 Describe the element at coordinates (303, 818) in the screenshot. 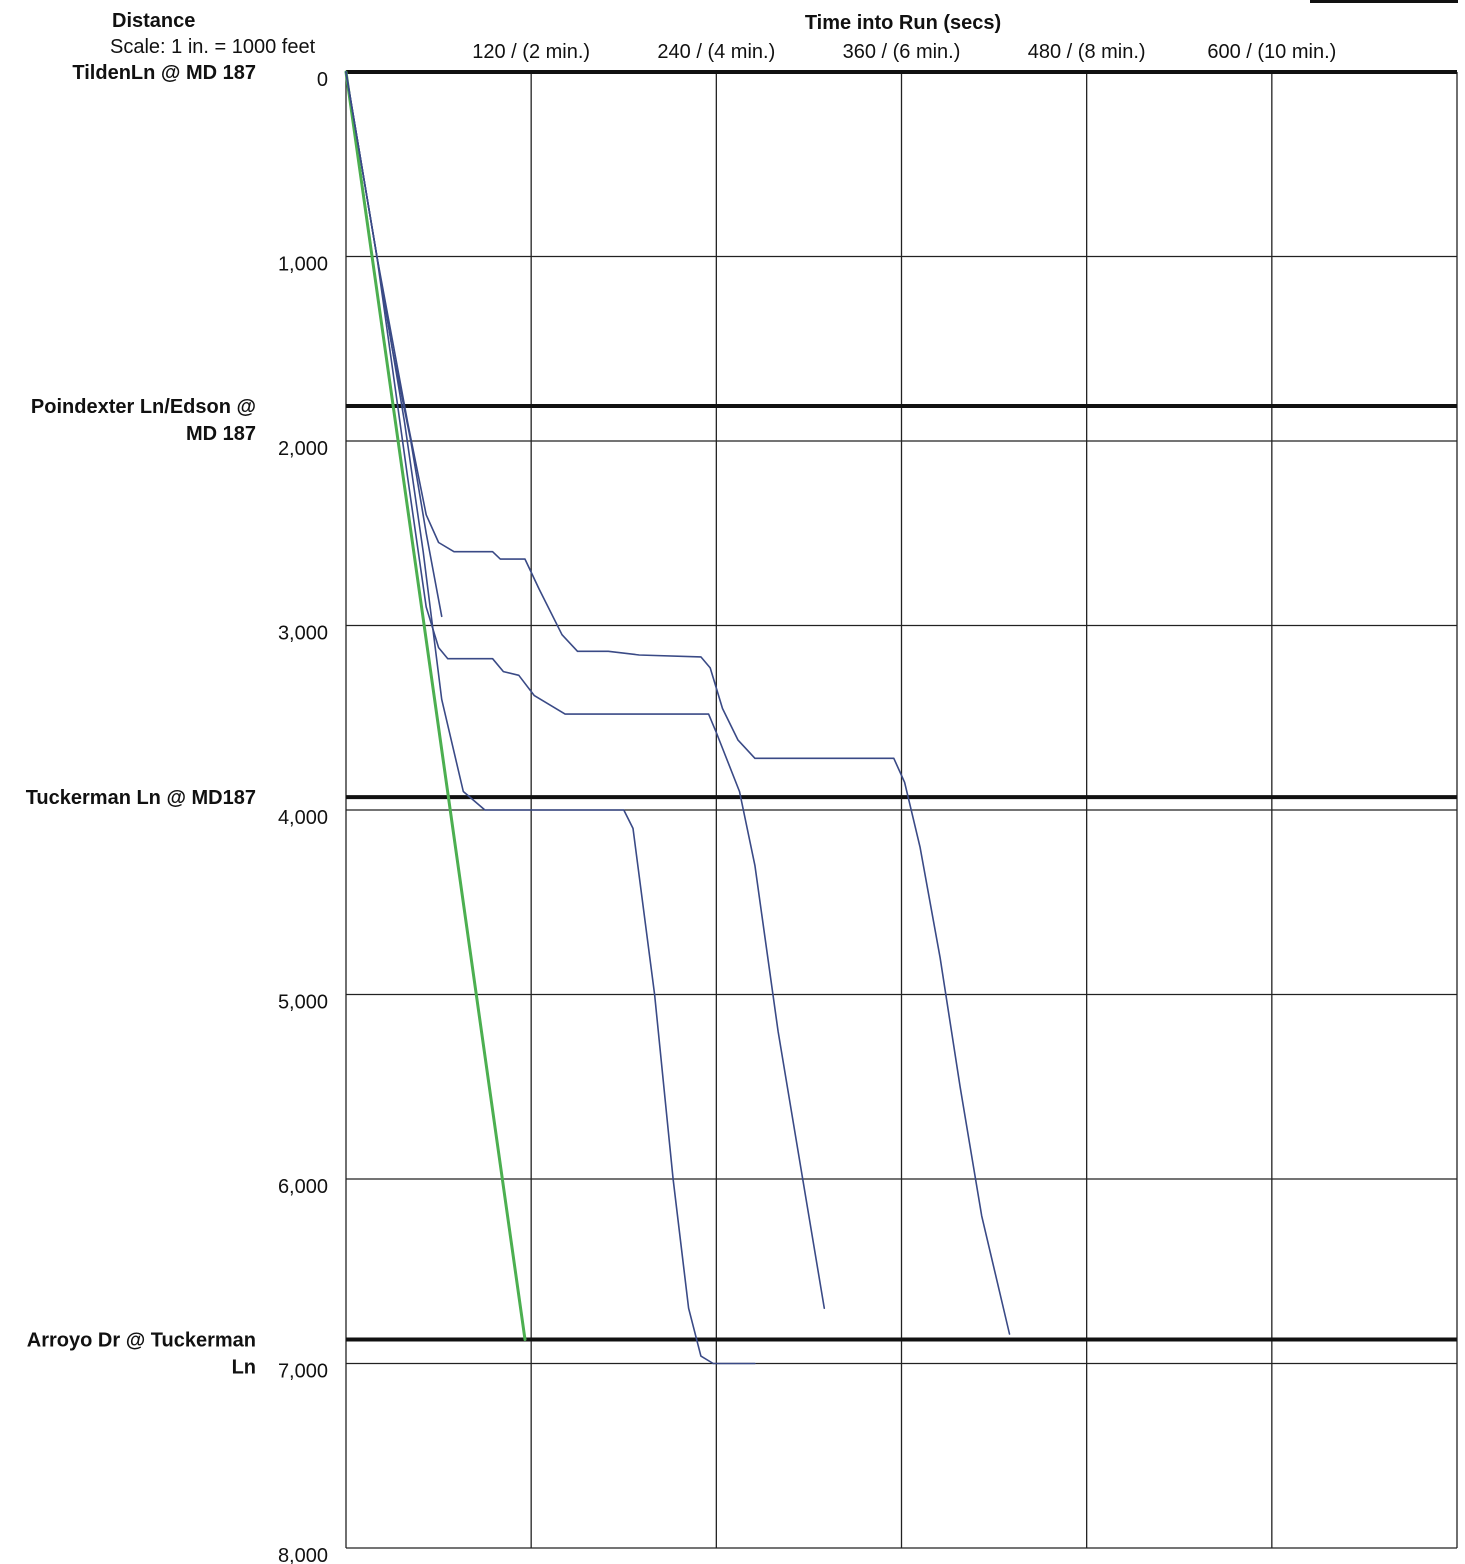

I see `y-tick-label: 4,000` at that location.